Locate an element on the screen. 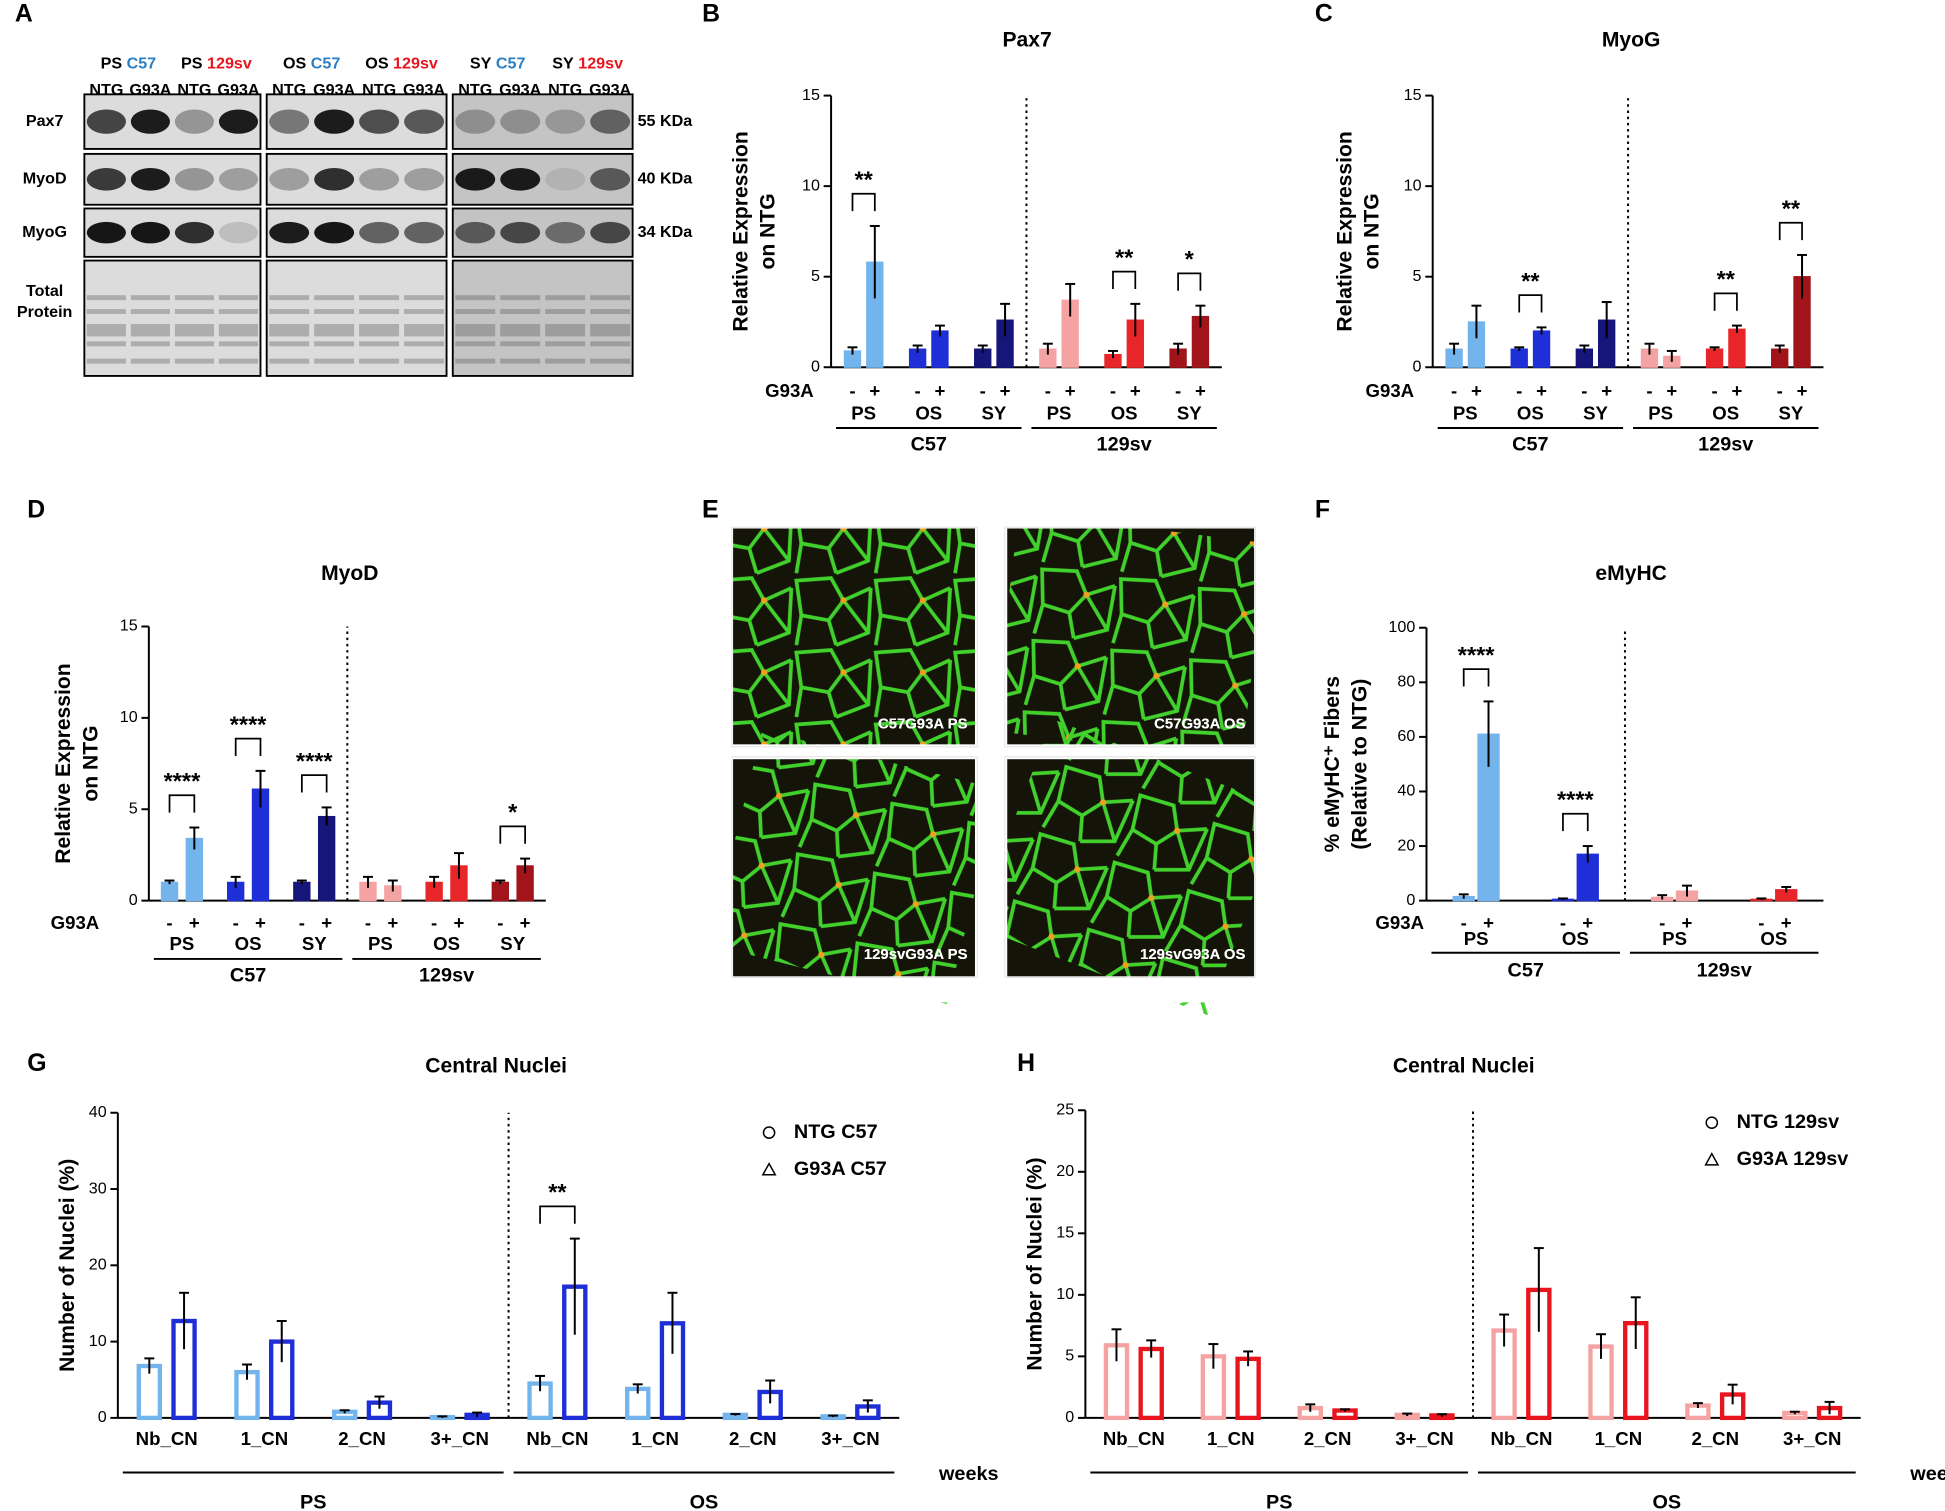 The height and width of the screenshot is (1511, 1945). significance-label: **** is located at coordinates (314, 761).